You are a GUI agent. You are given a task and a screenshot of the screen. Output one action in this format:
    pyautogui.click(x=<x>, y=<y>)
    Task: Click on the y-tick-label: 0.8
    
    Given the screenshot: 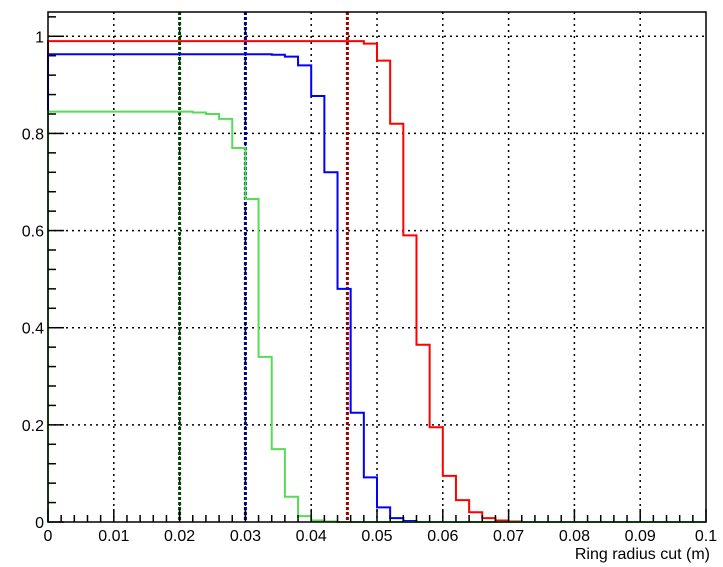 What is the action you would take?
    pyautogui.click(x=33, y=134)
    